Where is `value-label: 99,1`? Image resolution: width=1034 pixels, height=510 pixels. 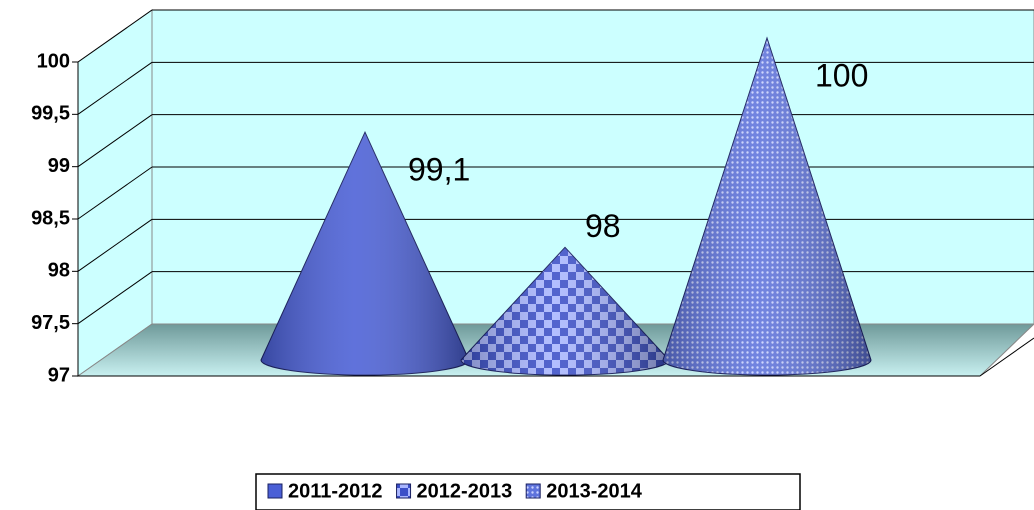
value-label: 99,1 is located at coordinates (439, 170).